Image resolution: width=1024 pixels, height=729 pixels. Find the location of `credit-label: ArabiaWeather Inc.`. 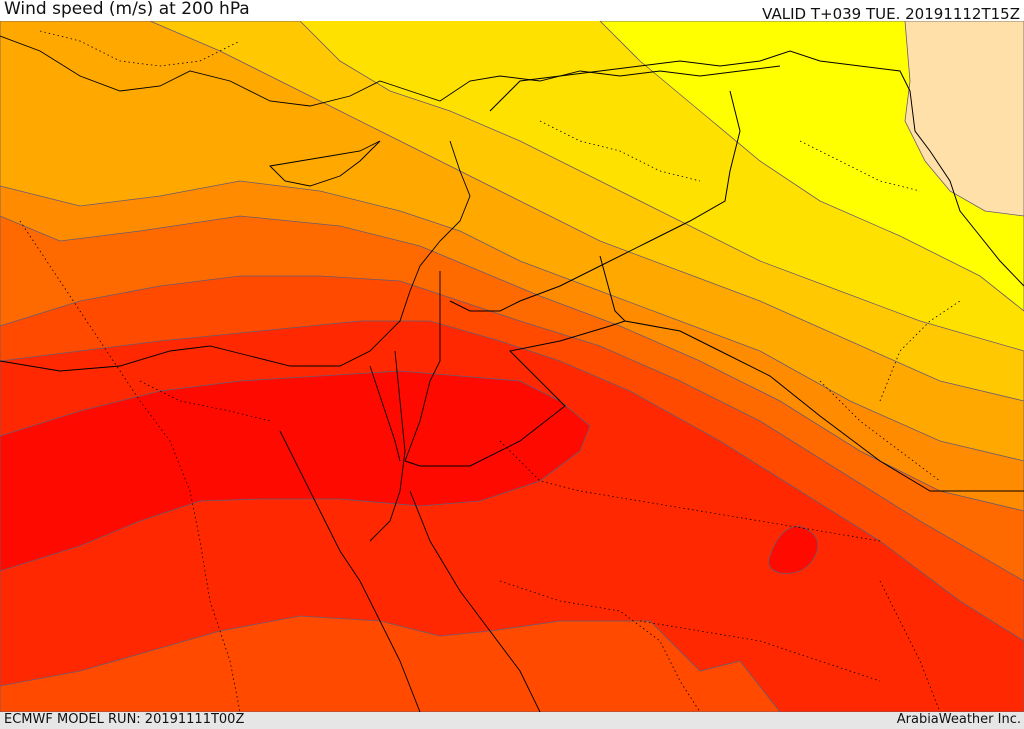

credit-label: ArabiaWeather Inc. is located at coordinates (958, 719).